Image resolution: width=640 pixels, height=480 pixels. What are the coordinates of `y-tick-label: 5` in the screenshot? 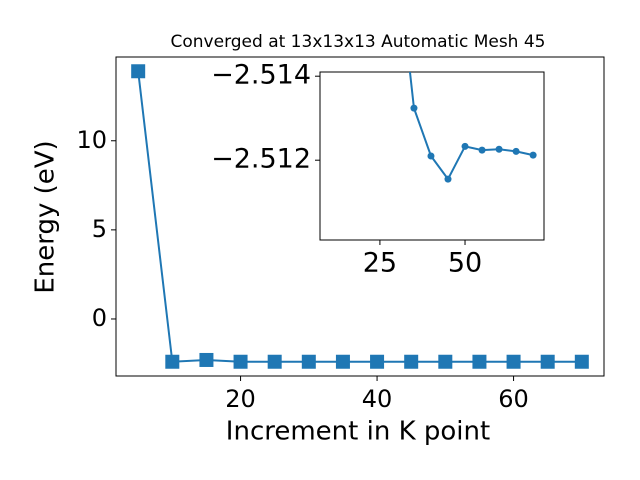 It's located at (99, 229).